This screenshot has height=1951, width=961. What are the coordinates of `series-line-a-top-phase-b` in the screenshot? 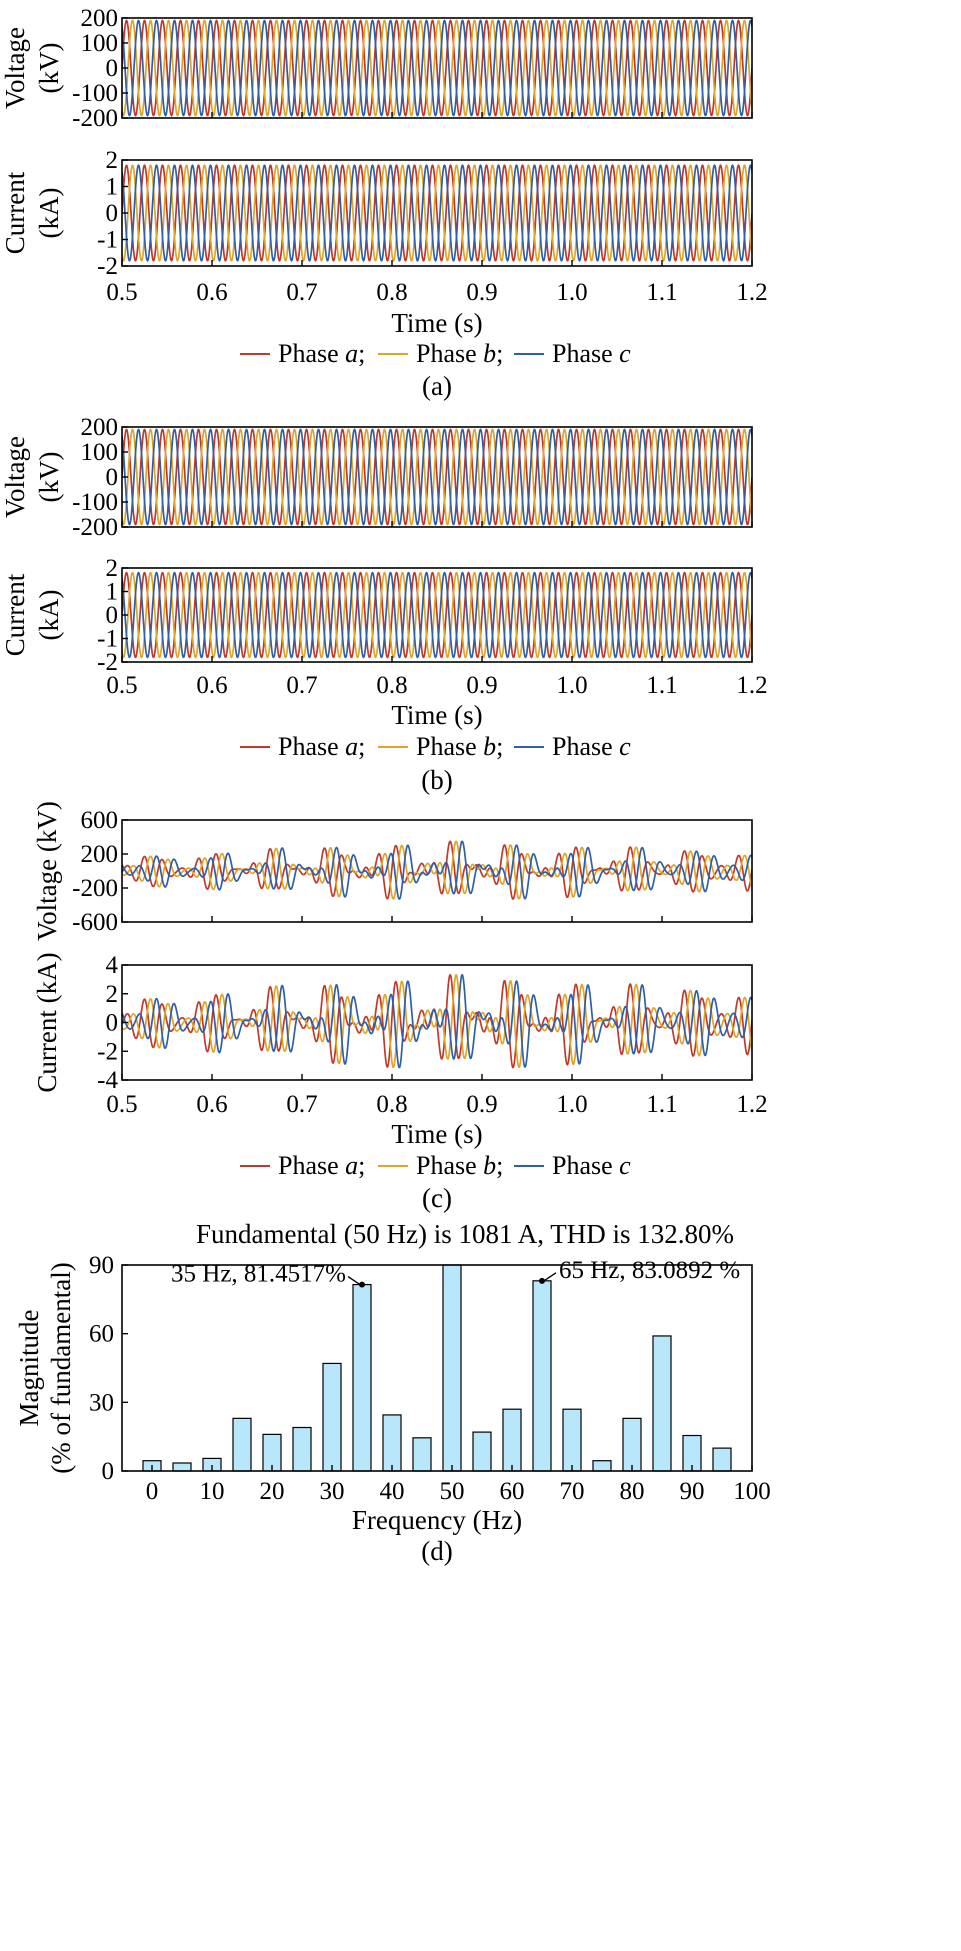 It's located at (437, 68).